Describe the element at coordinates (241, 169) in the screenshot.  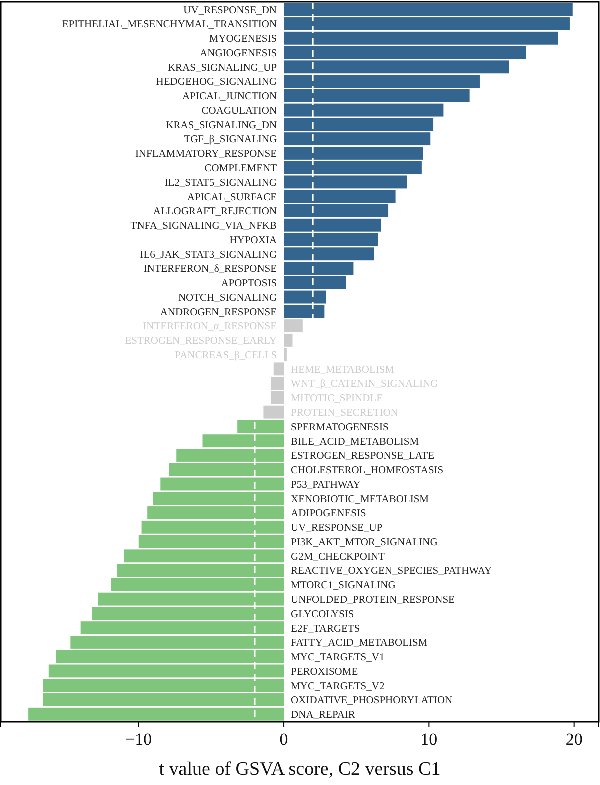
I see `y-tick-label: COMPLEMENT` at that location.